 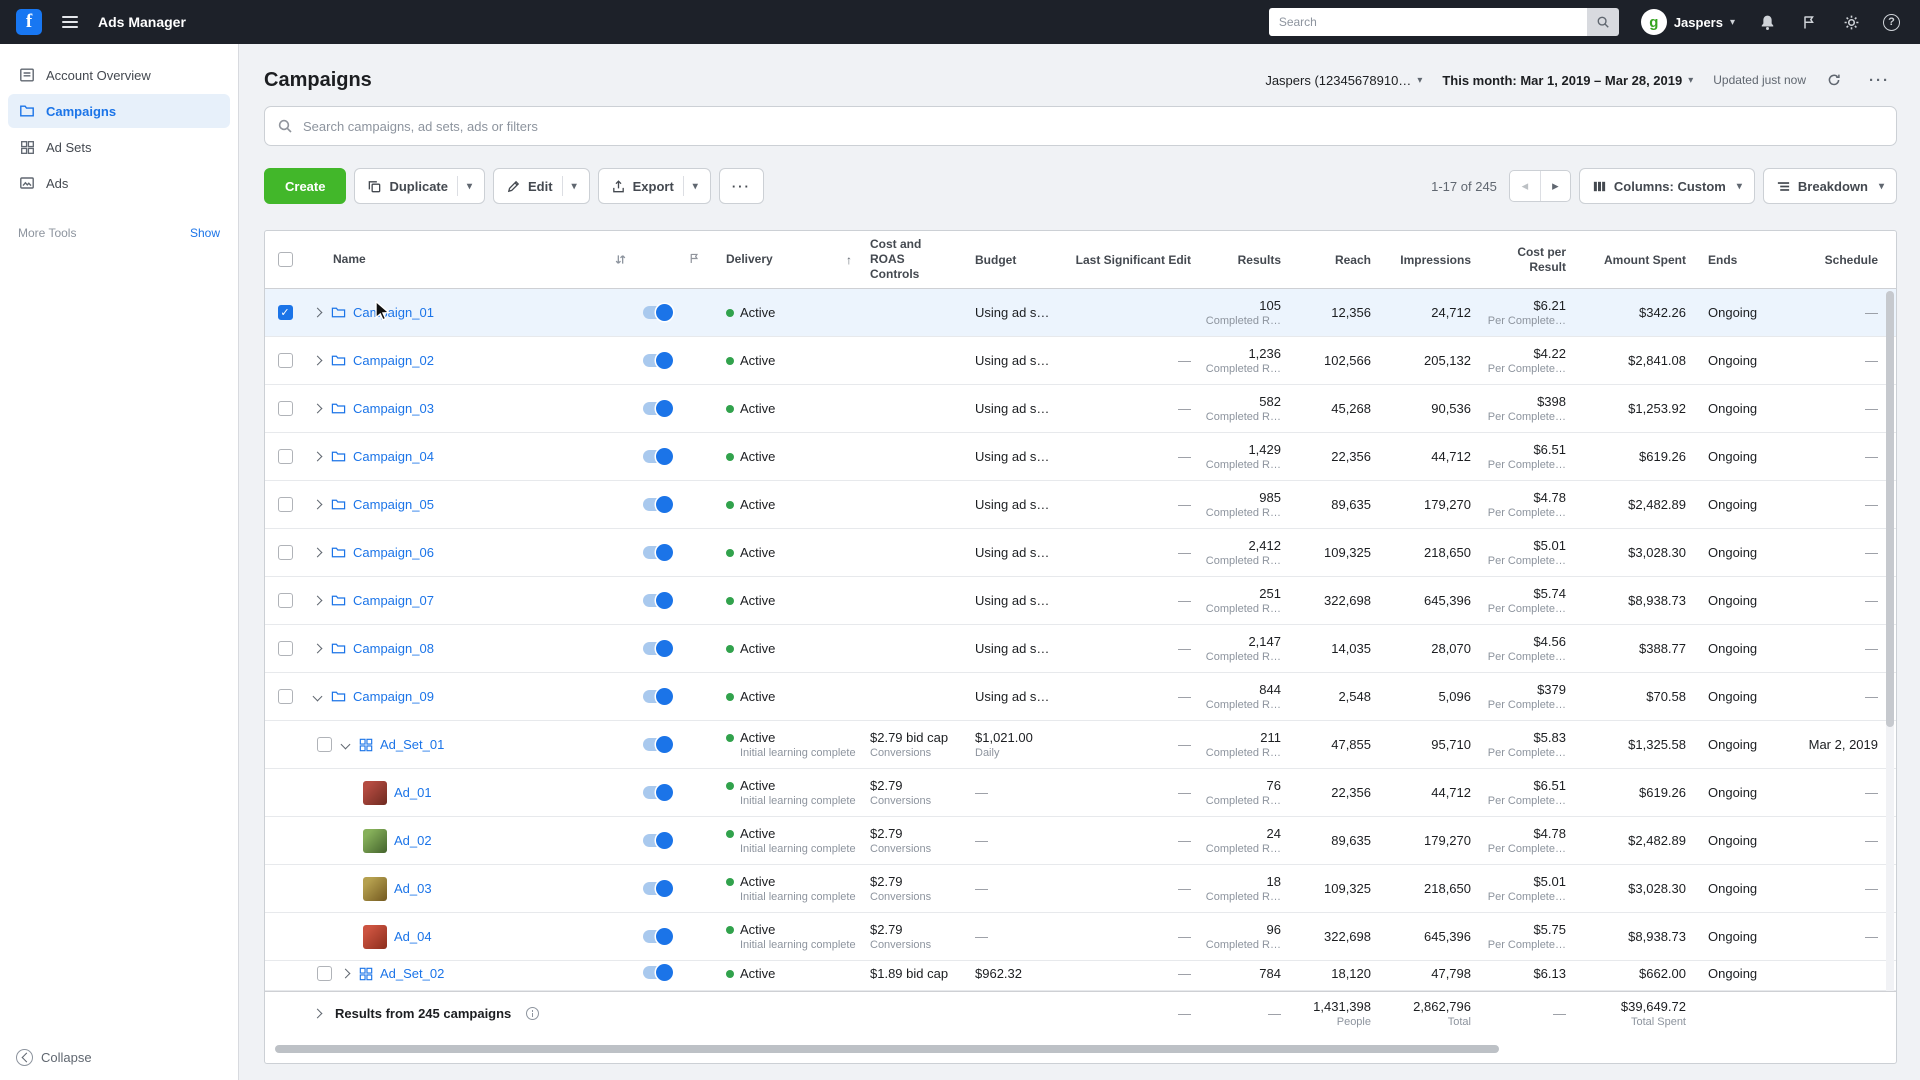 I want to click on vertical-scrollbar, so click(x=1890, y=643).